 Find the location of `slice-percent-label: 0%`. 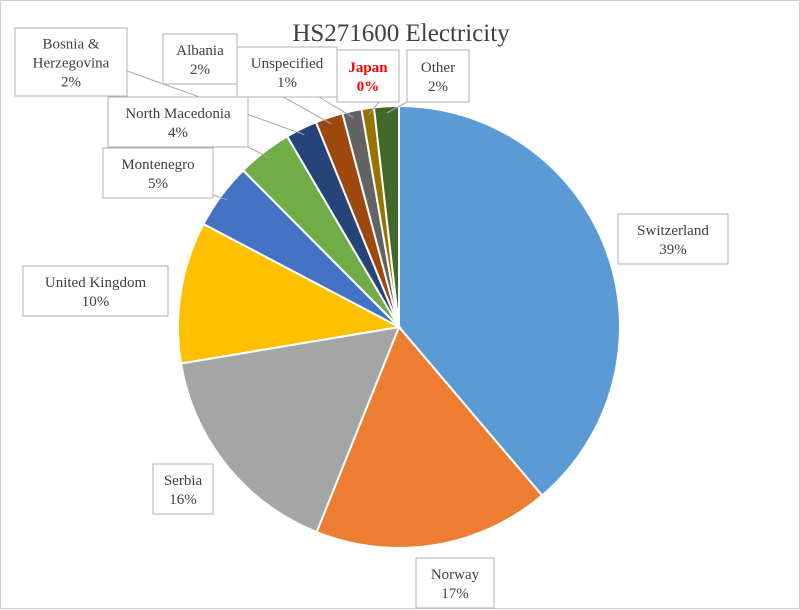

slice-percent-label: 0% is located at coordinates (368, 87).